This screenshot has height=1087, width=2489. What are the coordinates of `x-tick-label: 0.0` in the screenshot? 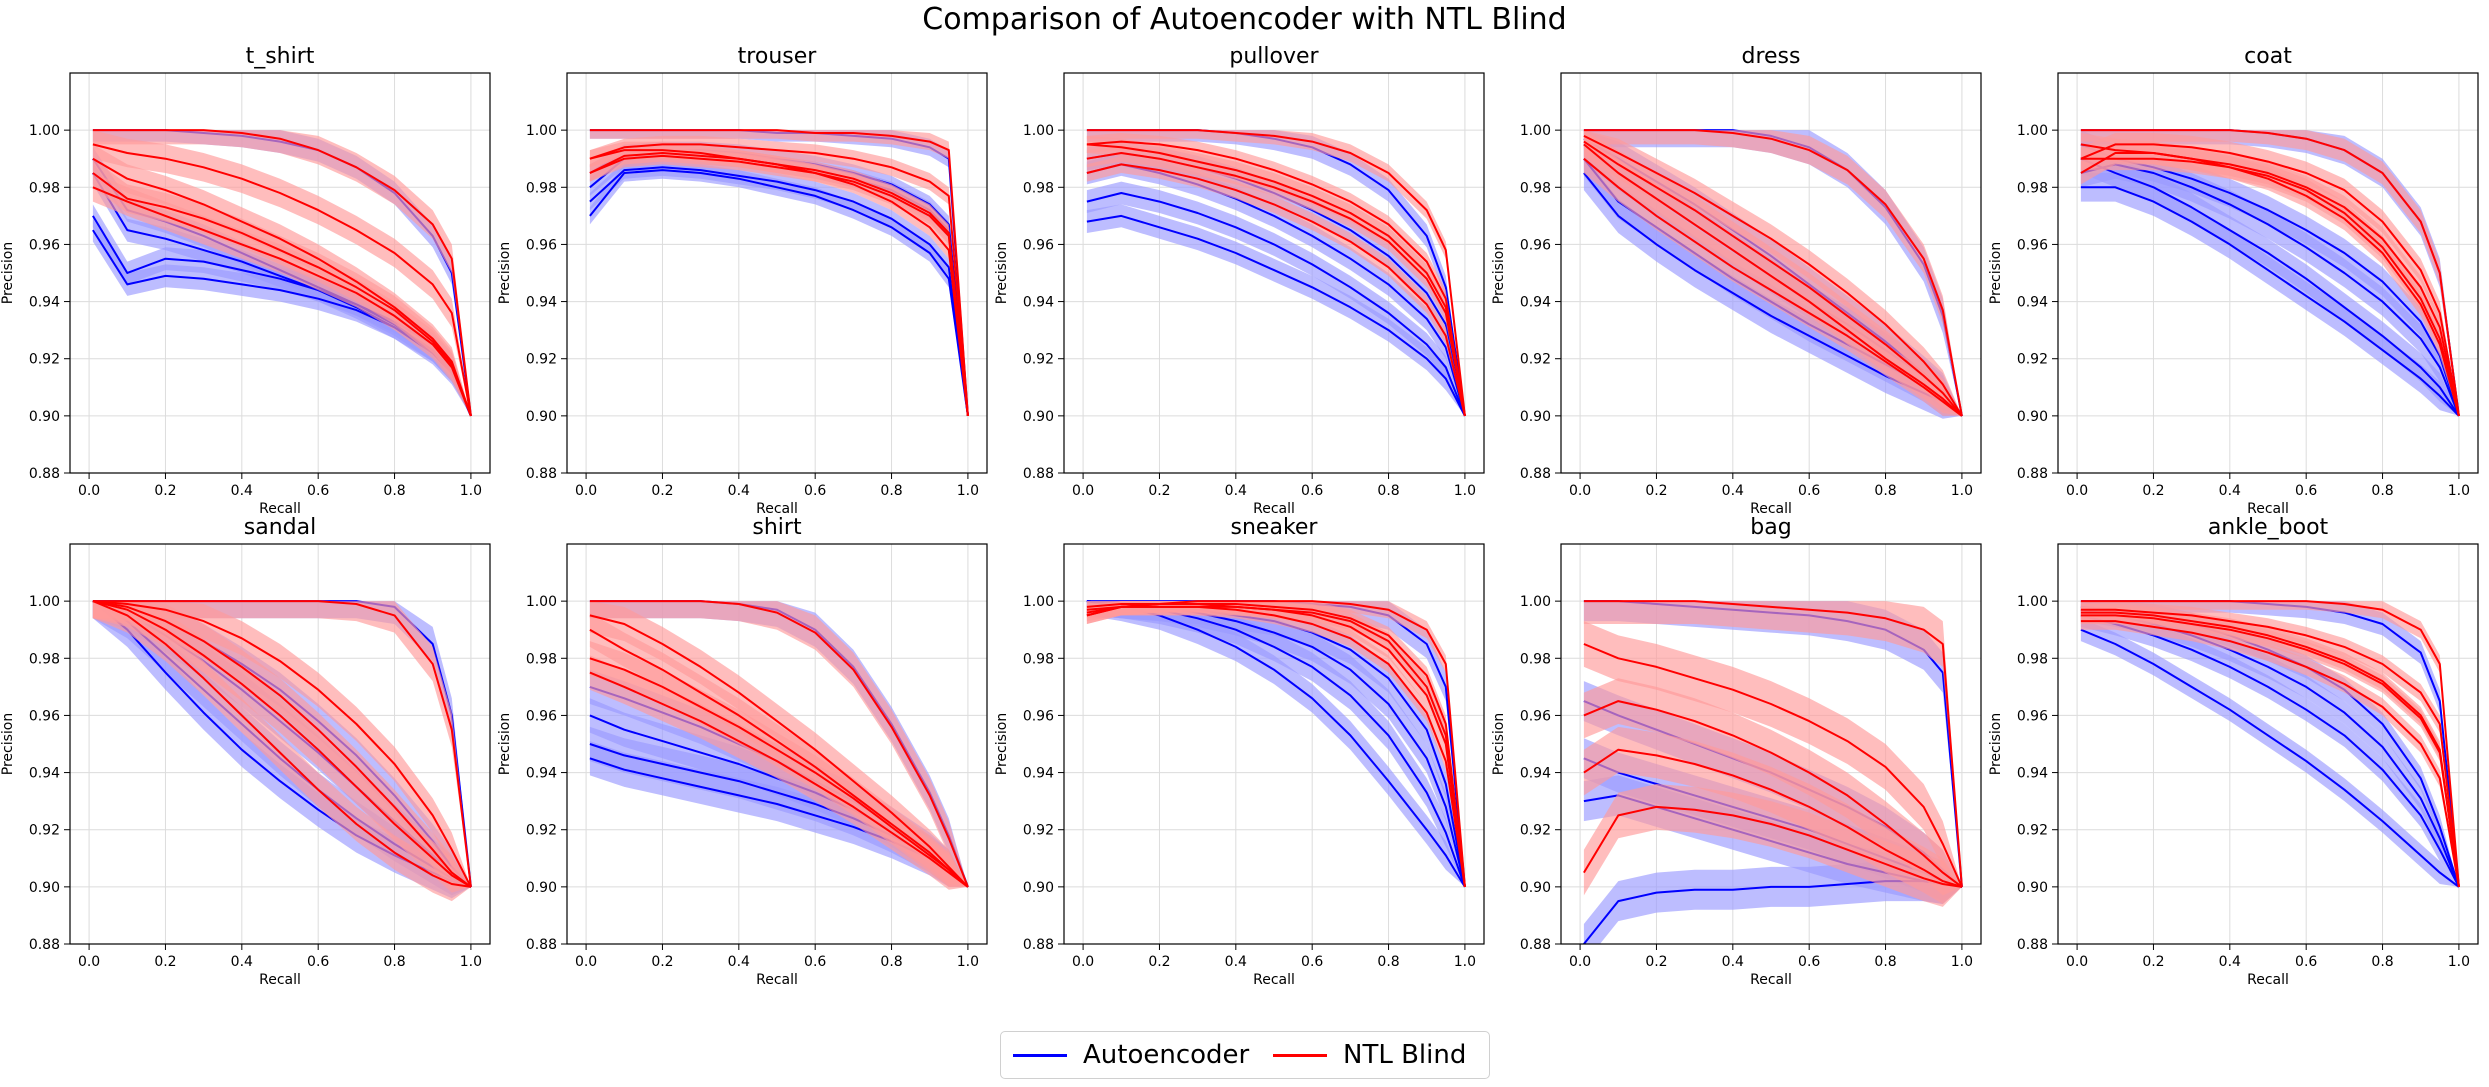 It's located at (1580, 491).